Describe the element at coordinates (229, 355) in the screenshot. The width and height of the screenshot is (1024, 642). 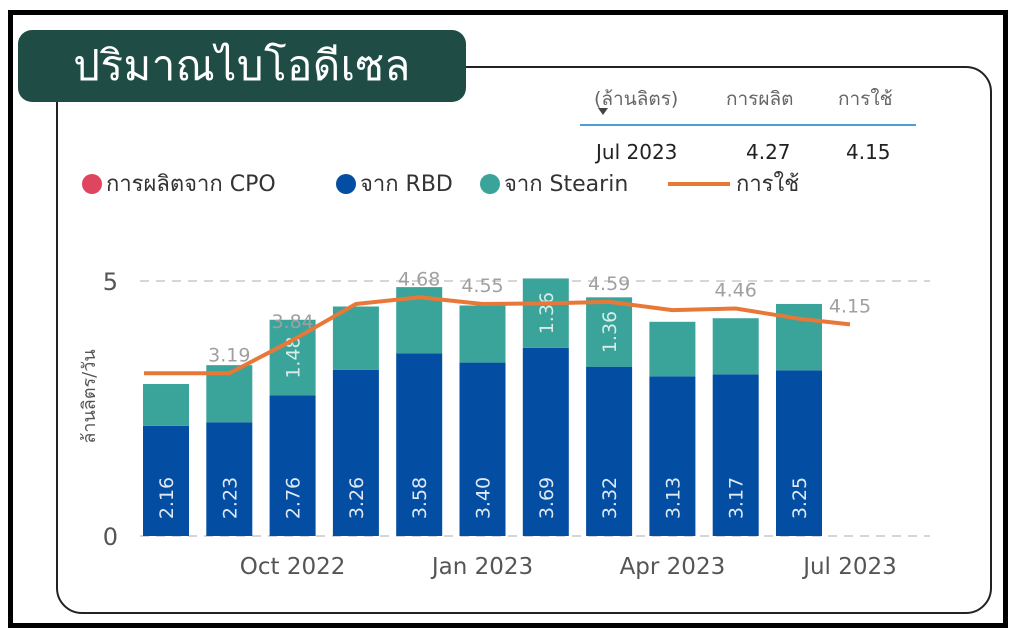
I see `data-label-usage: 3.19` at that location.